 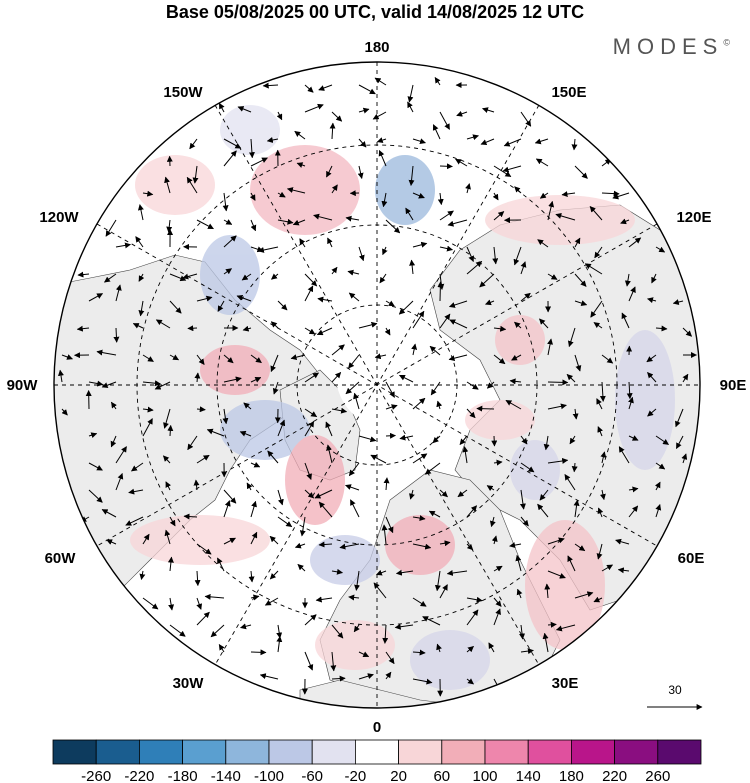 What do you see at coordinates (305, 190) in the screenshot?
I see `anomaly-positive` at bounding box center [305, 190].